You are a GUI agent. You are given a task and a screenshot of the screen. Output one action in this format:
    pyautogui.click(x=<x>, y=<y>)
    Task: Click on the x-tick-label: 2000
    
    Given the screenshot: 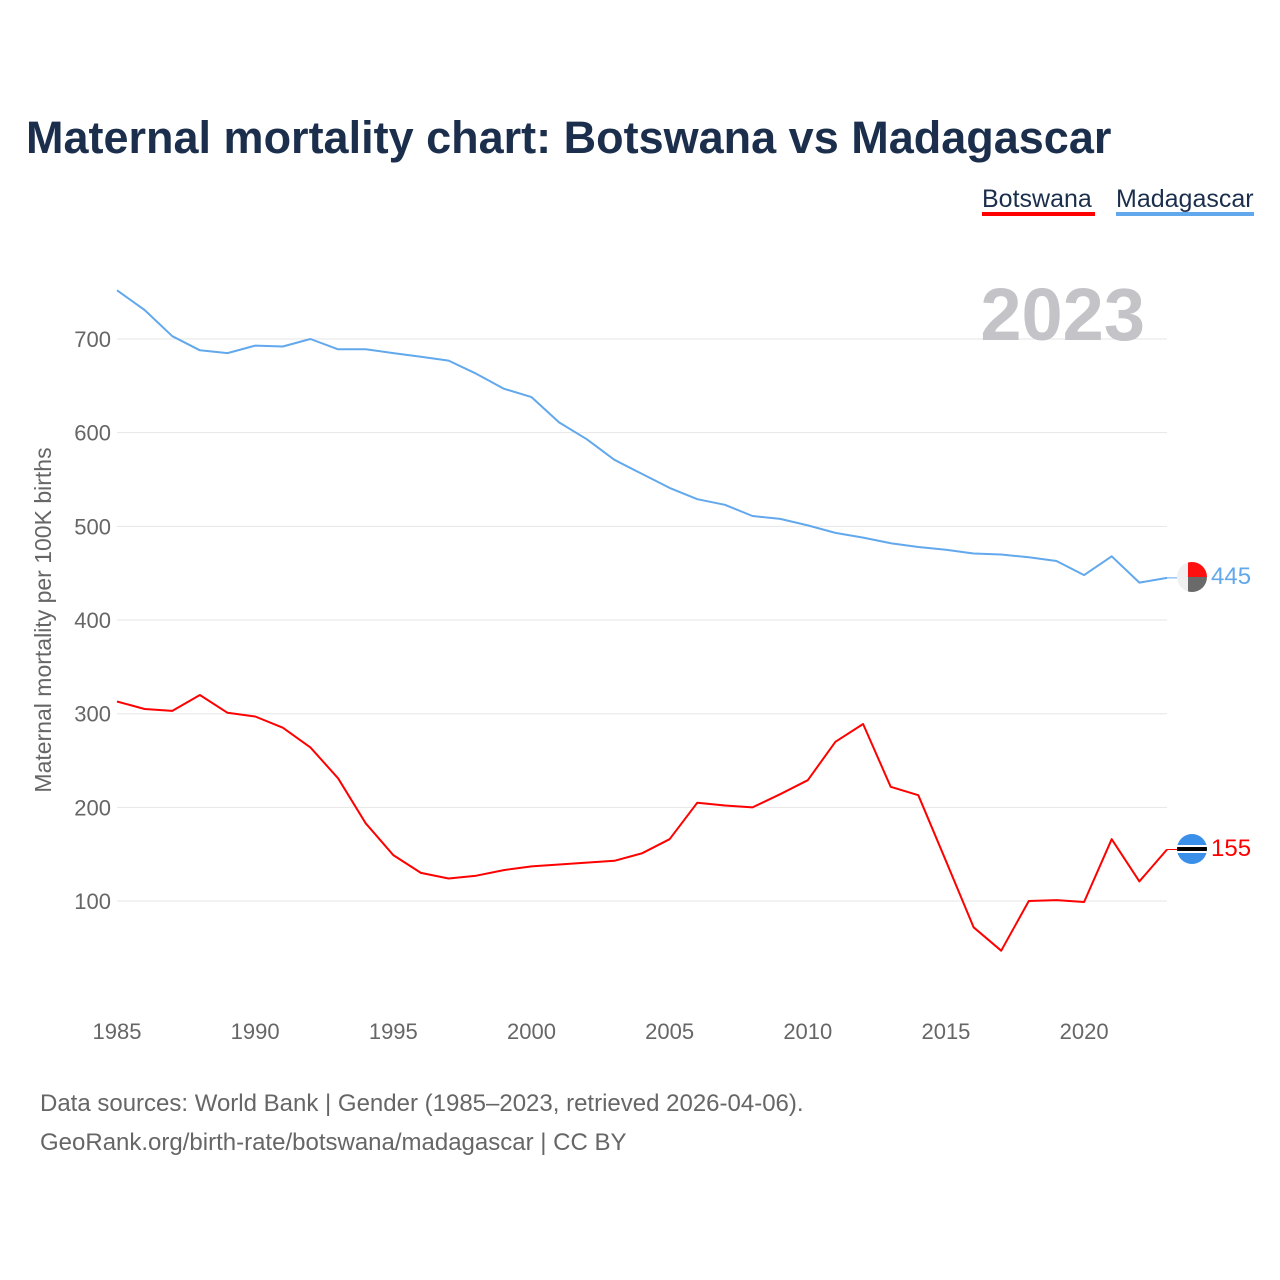 What is the action you would take?
    pyautogui.click(x=531, y=1031)
    